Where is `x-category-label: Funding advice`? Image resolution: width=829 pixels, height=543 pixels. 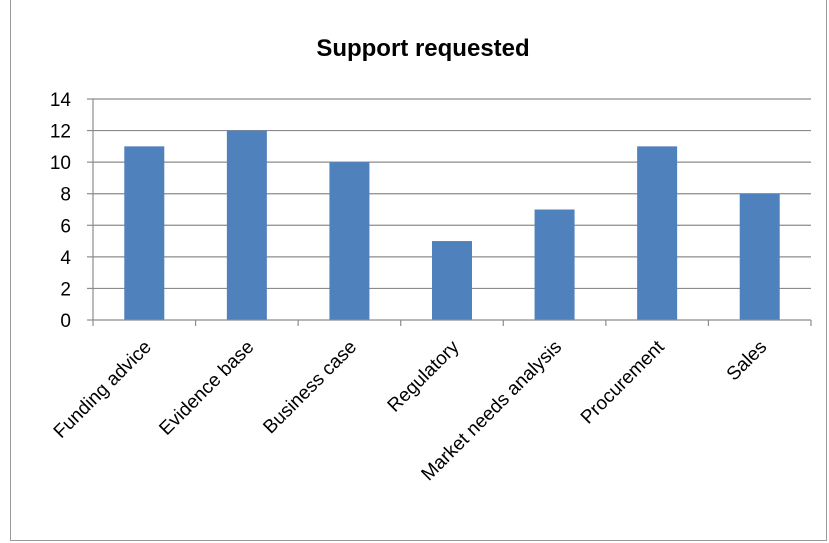
x-category-label: Funding advice is located at coordinates (103, 390).